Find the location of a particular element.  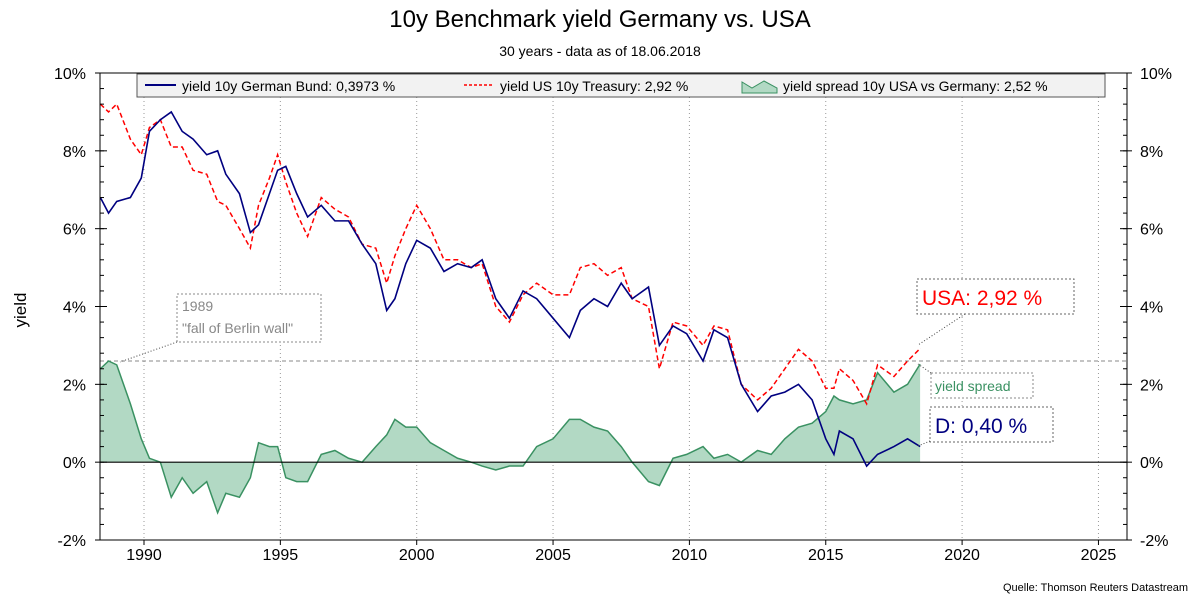

y-tick-label: 4% is located at coordinates (74, 308).